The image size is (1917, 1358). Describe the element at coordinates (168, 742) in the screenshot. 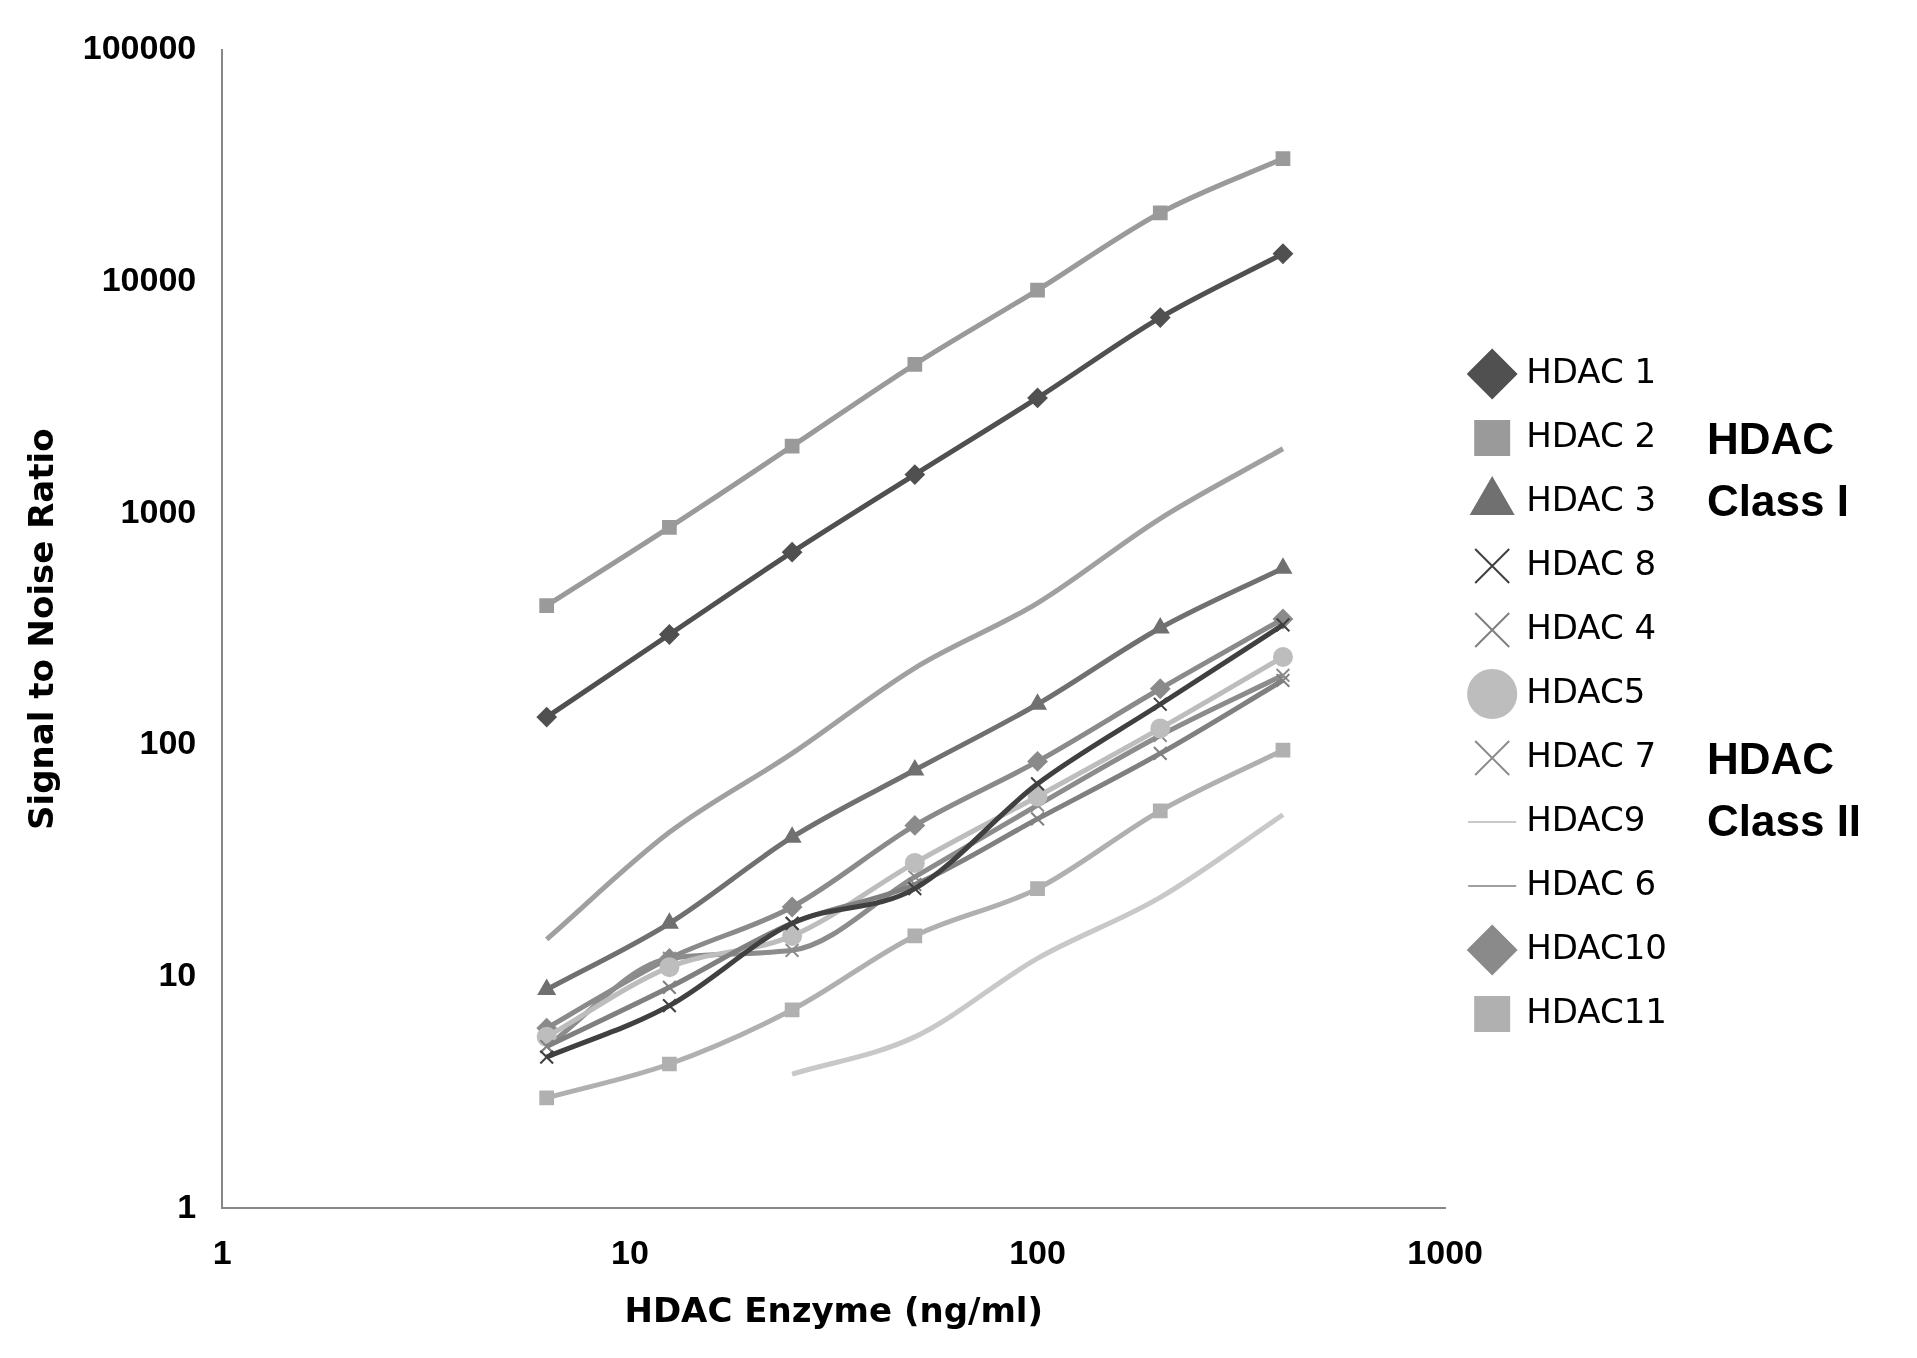

I see `y-tick-label: 100` at that location.